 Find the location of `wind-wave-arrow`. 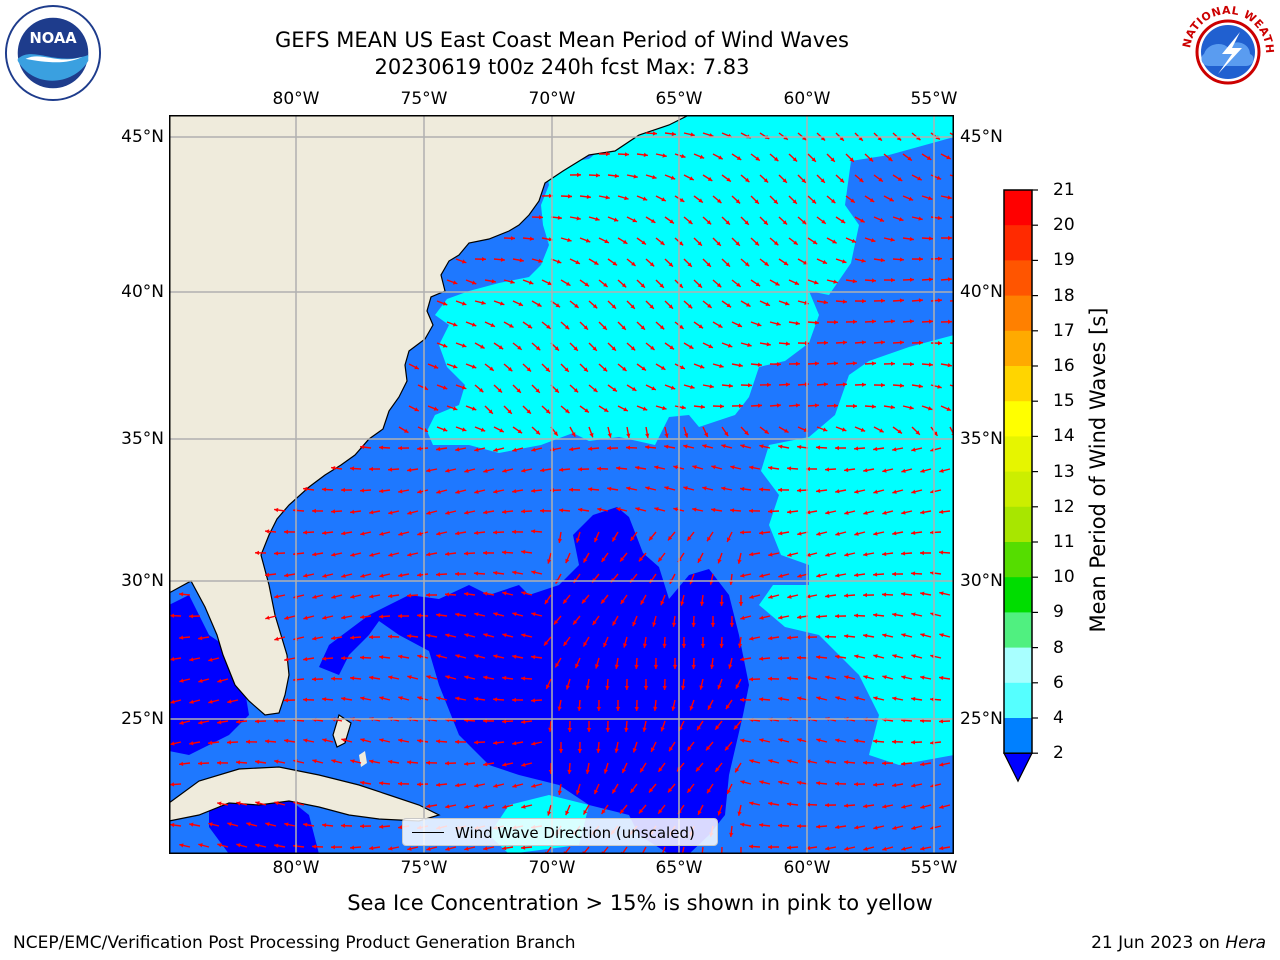

wind-wave-arrow is located at coordinates (951, 431).